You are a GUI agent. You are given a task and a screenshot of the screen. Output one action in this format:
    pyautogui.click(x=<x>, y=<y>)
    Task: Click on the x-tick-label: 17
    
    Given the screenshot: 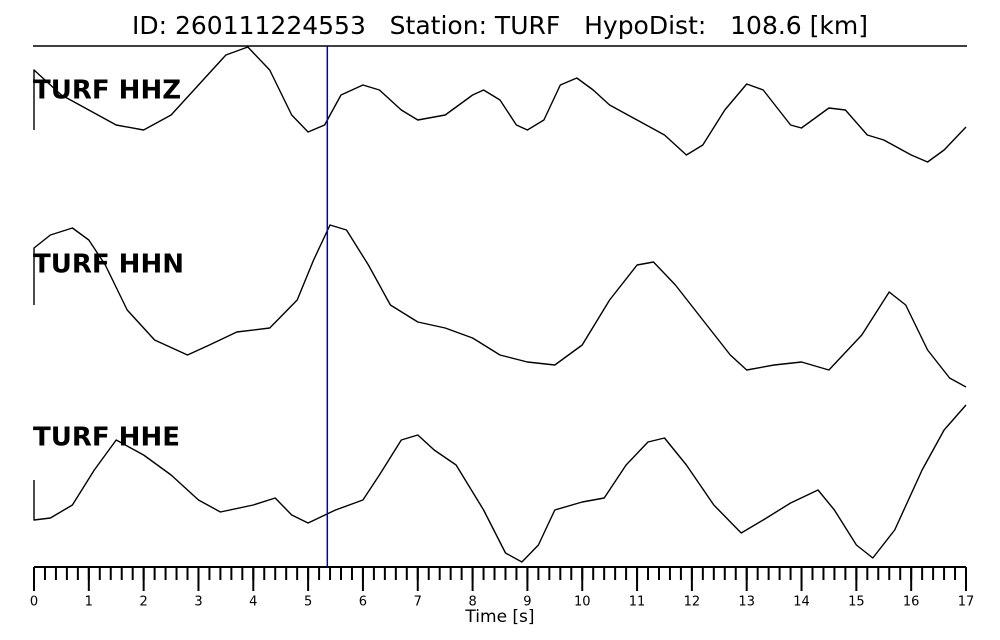 What is the action you would take?
    pyautogui.click(x=966, y=602)
    